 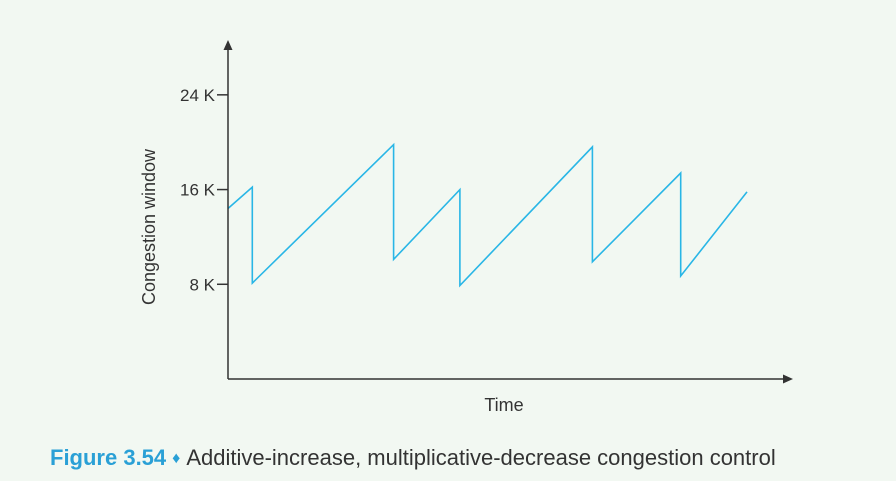 I want to click on x-axis-label: Time, so click(x=503, y=405).